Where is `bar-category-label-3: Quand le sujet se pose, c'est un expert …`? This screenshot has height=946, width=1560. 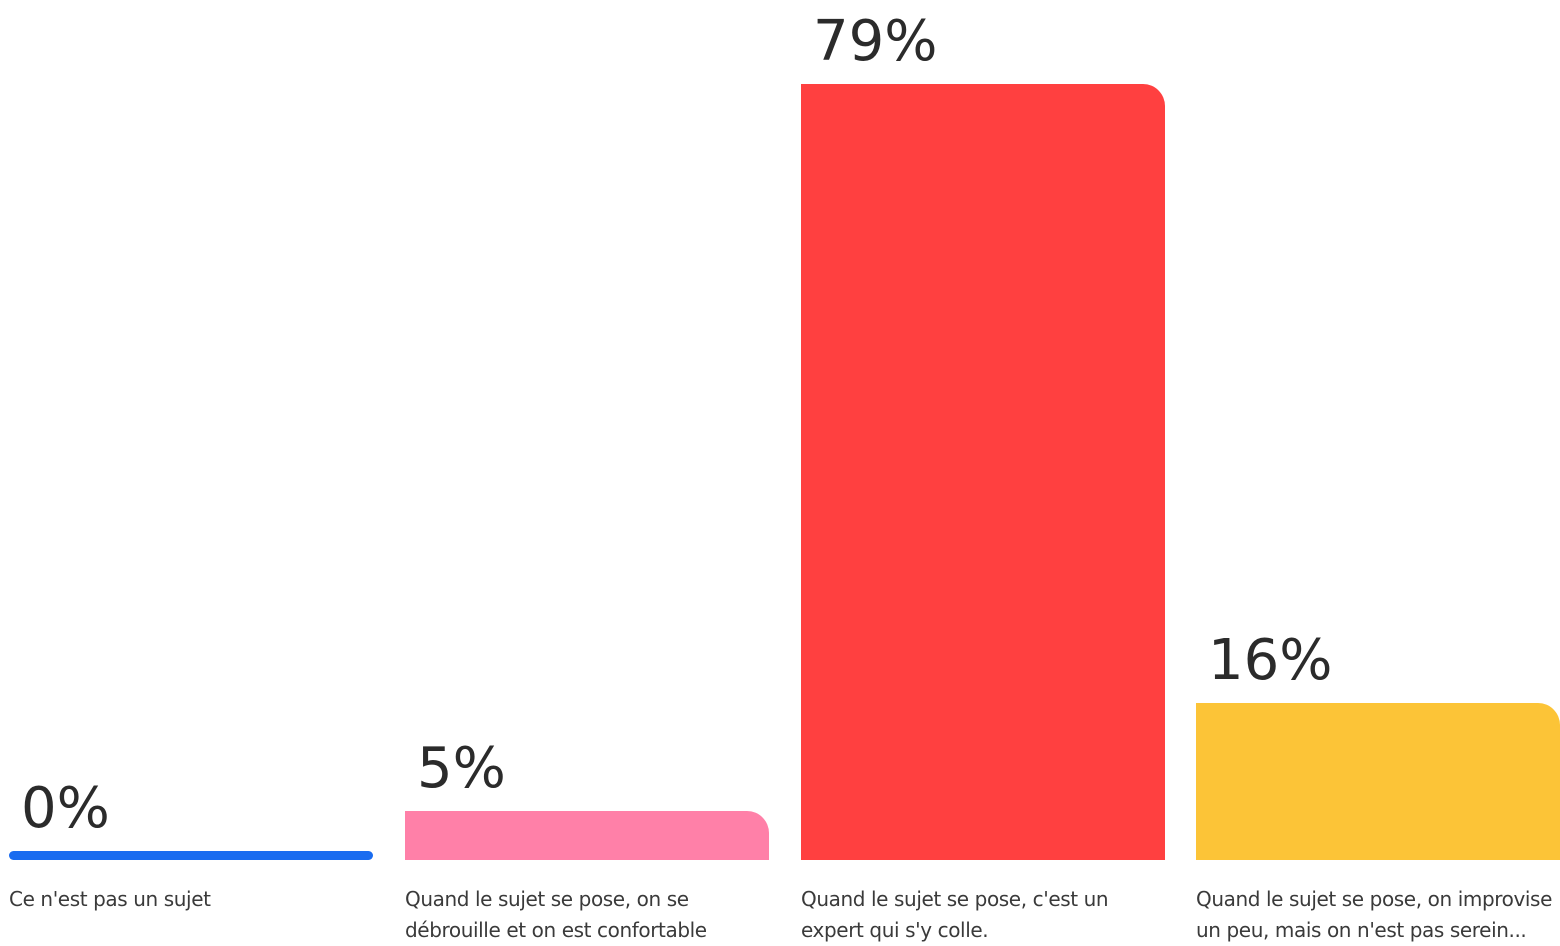 bar-category-label-3: Quand le sujet se pose, c'est un expert … is located at coordinates (955, 914).